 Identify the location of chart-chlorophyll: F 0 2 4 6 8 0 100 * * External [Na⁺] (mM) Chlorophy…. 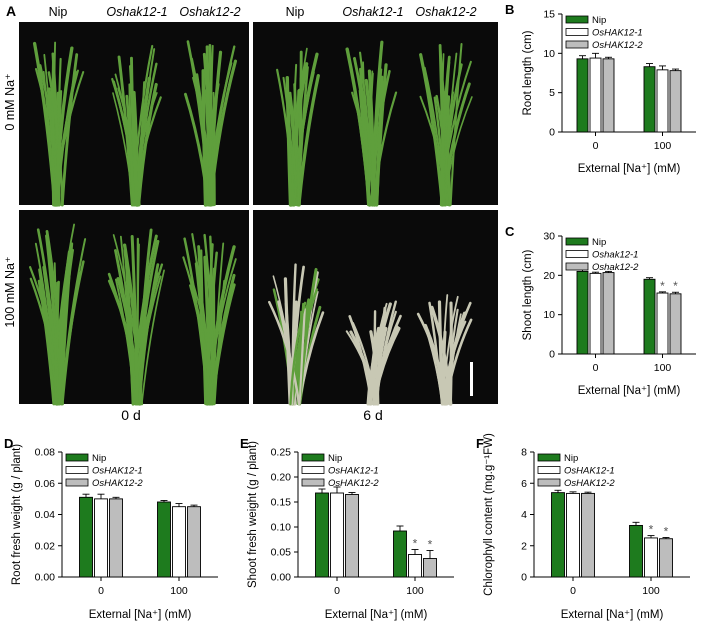
(583, 527).